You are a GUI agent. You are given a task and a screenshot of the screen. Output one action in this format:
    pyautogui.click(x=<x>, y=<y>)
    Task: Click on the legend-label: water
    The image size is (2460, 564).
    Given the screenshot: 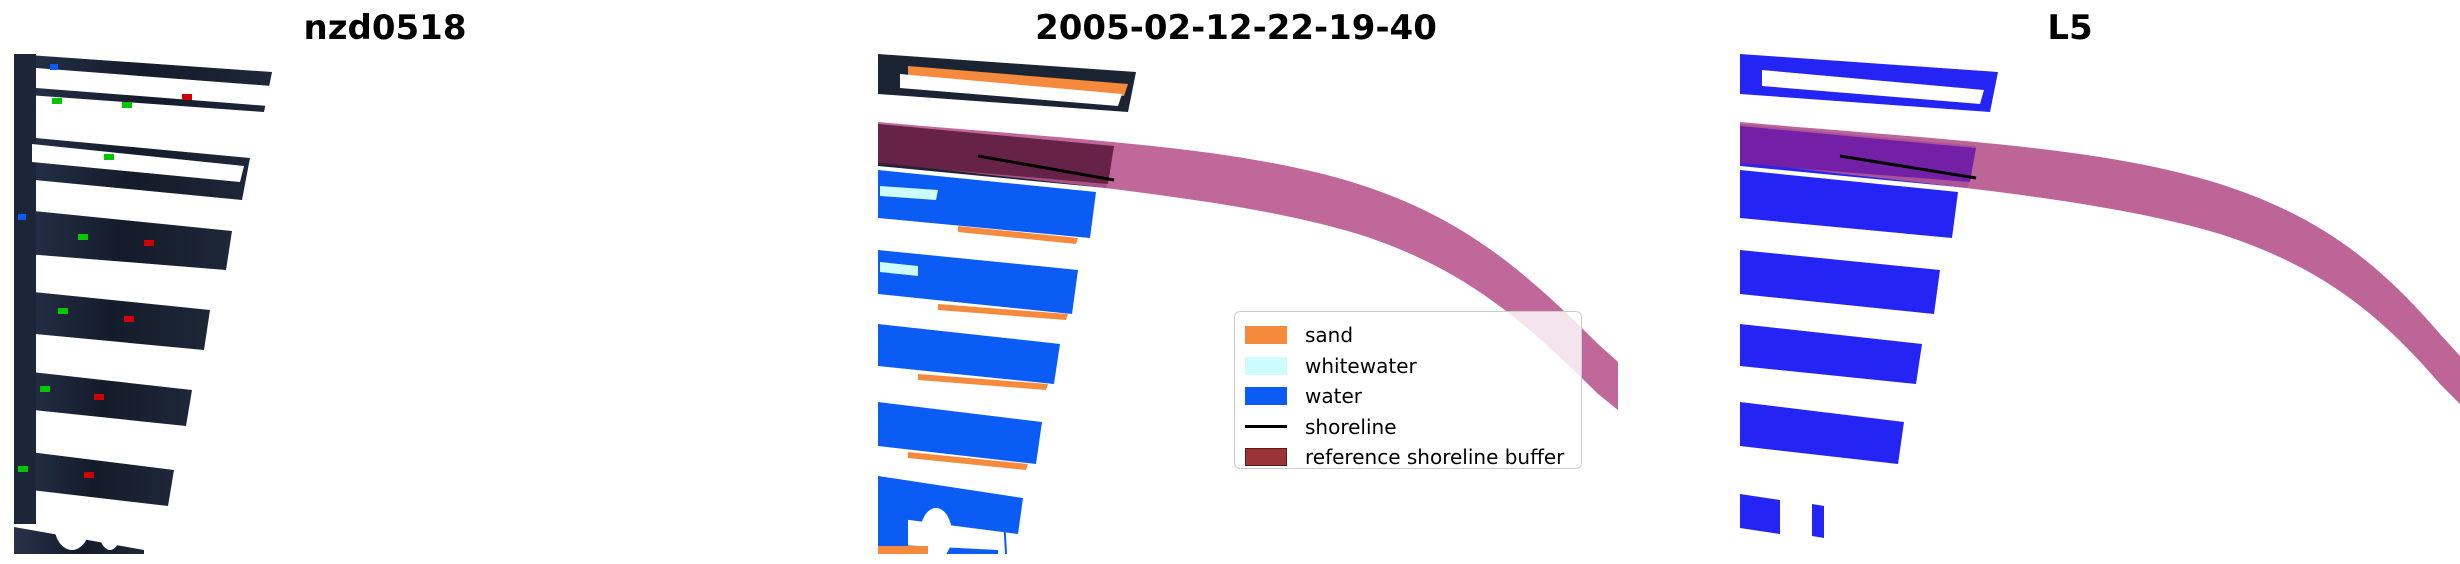 What is the action you would take?
    pyautogui.click(x=1333, y=396)
    